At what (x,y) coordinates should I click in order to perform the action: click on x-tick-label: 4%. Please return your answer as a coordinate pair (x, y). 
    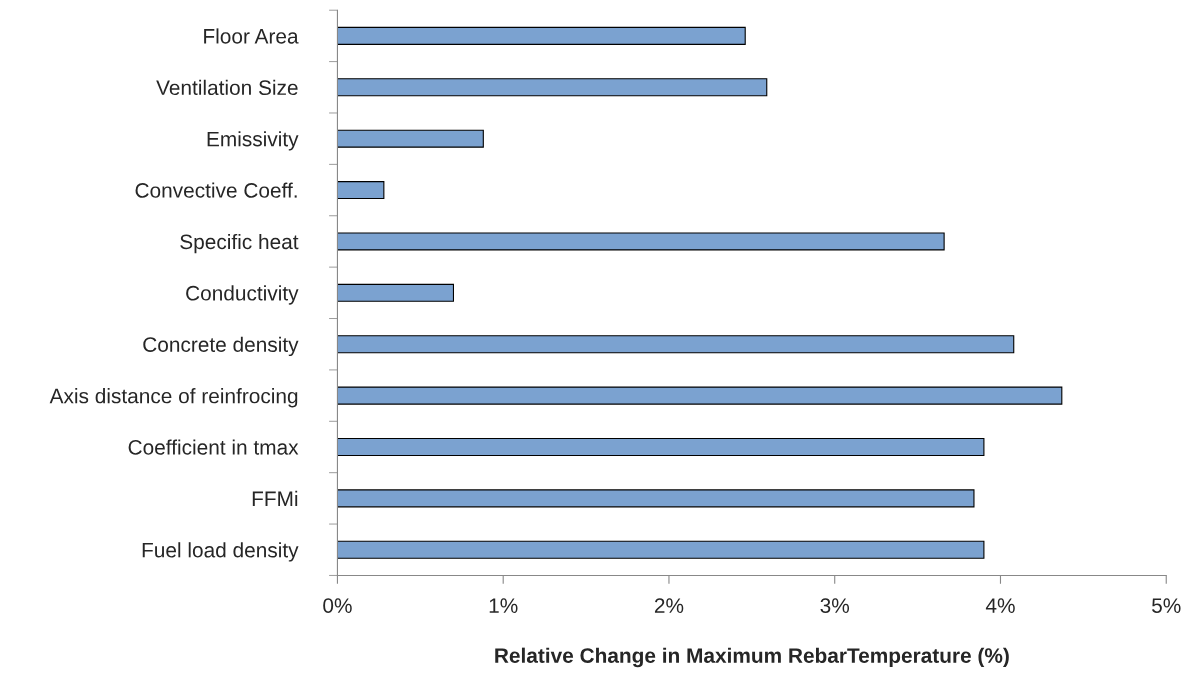
    Looking at the image, I should click on (1000, 605).